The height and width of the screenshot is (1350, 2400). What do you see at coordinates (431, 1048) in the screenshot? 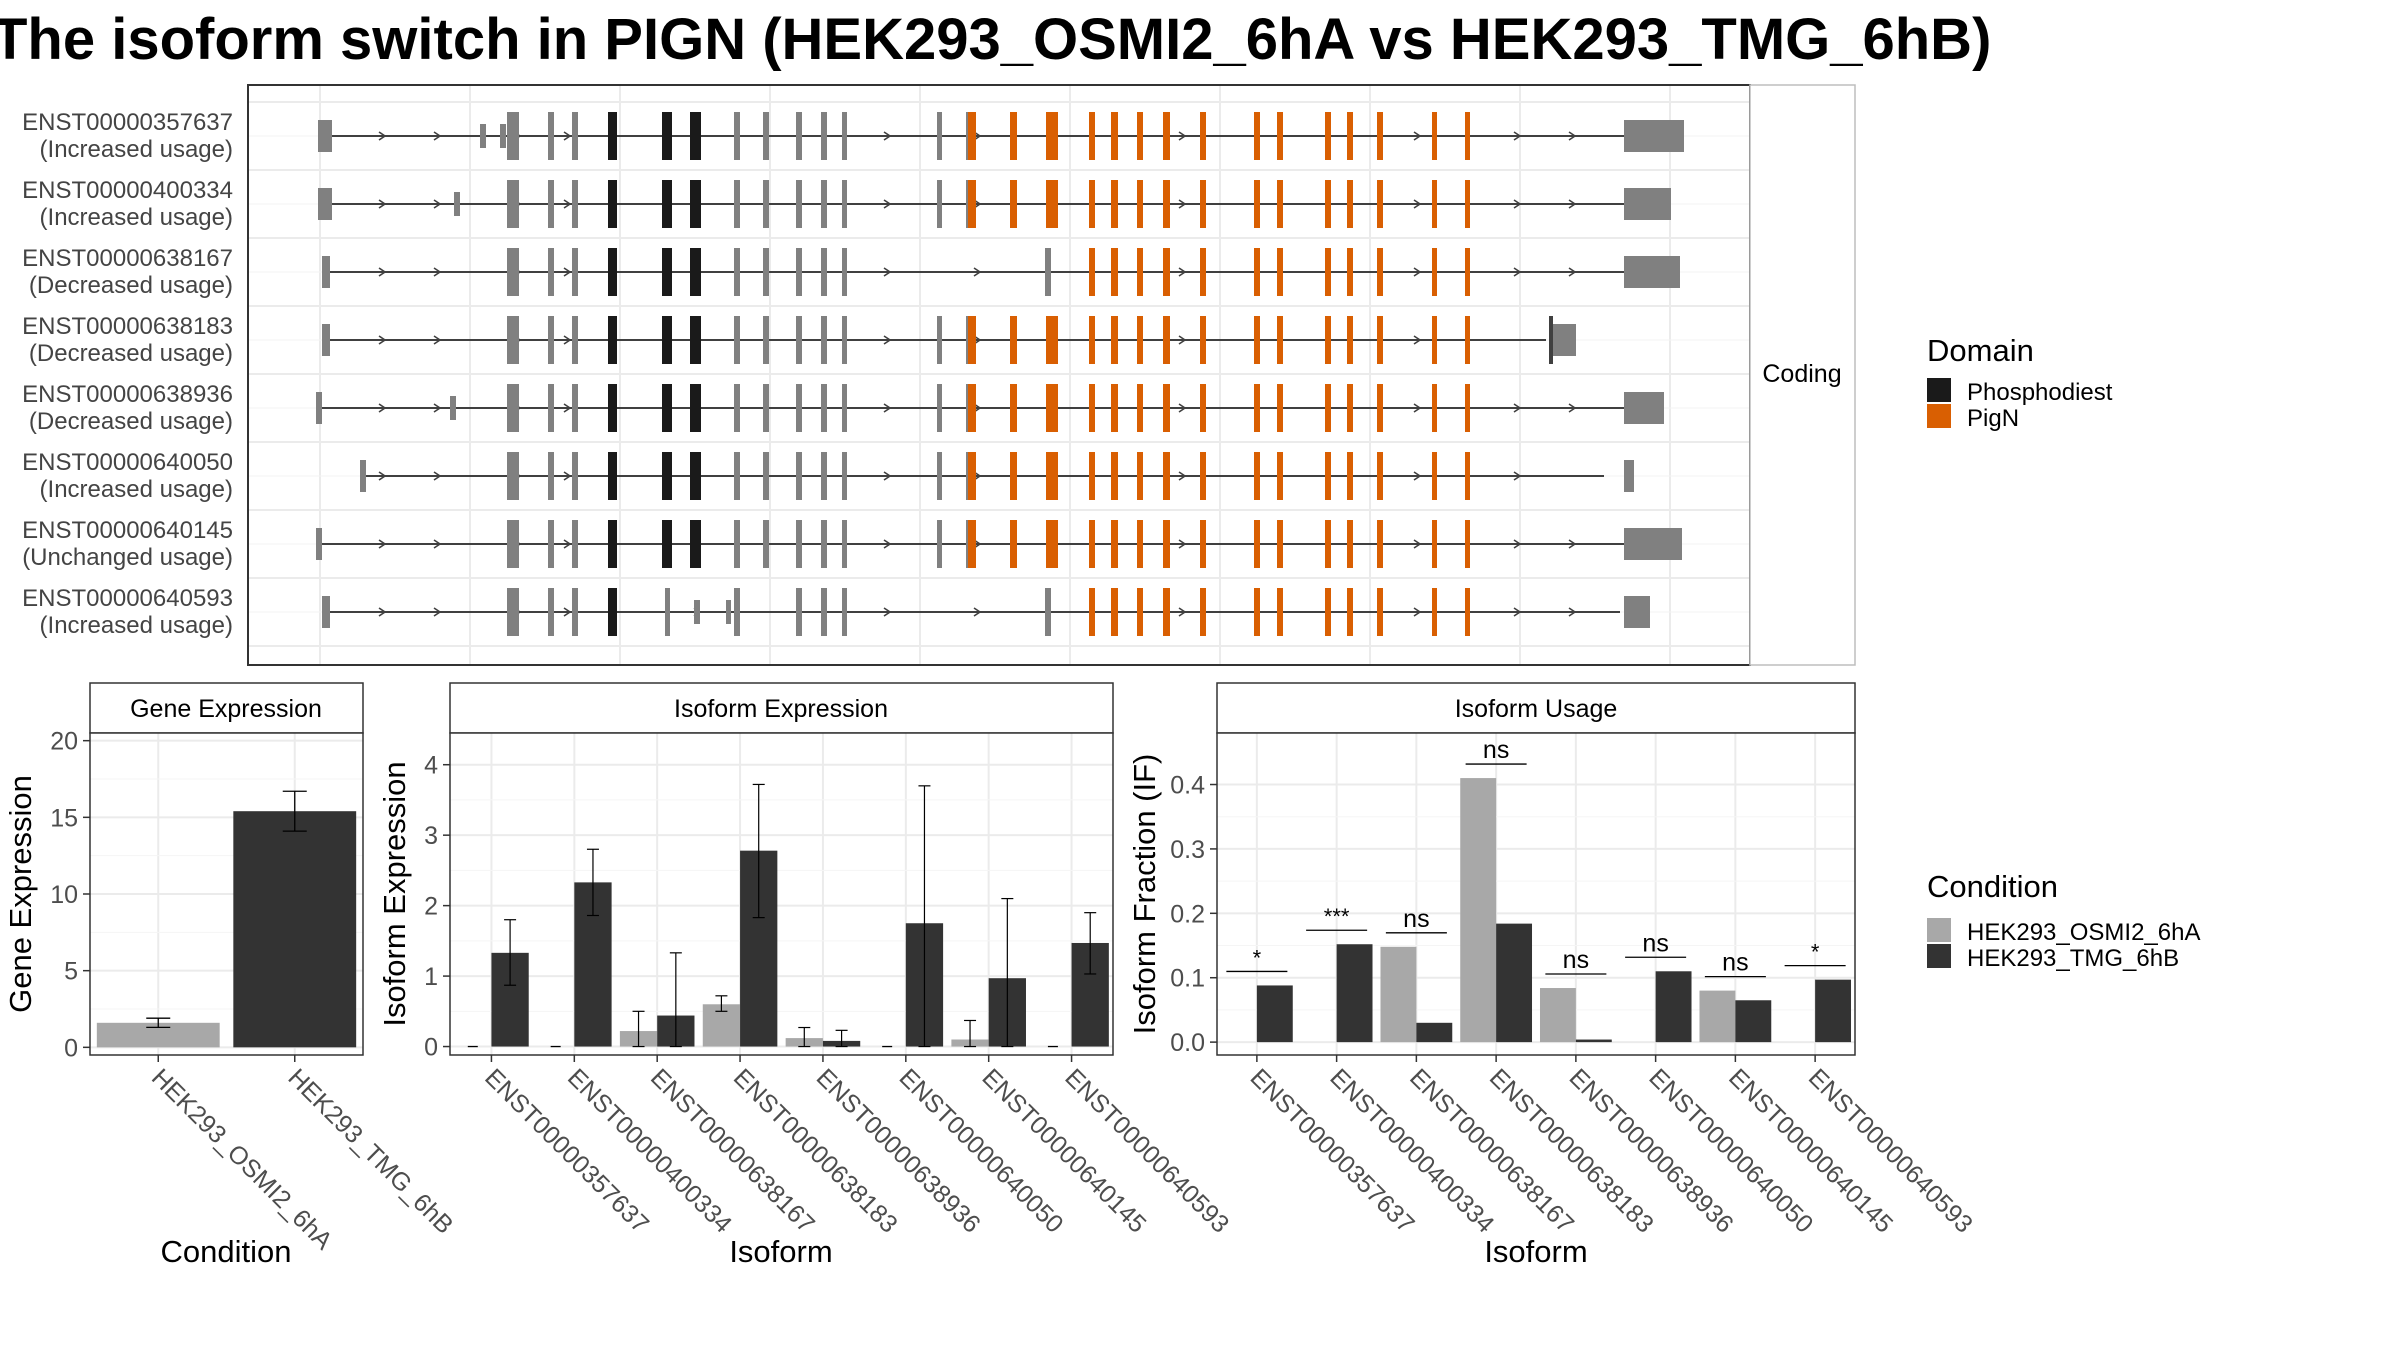
I see `y-tick-label: 0` at bounding box center [431, 1048].